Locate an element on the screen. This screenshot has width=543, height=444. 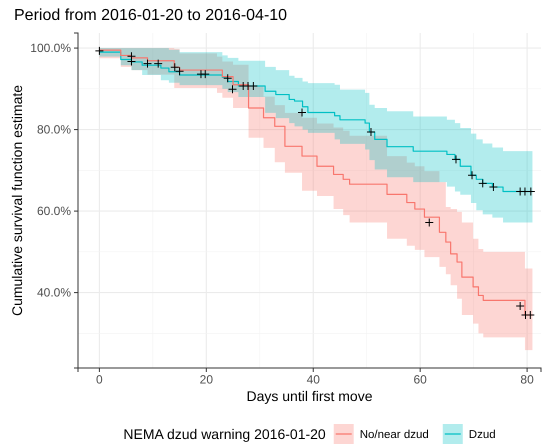
y-tick-label: 80.0% is located at coordinates (54, 129).